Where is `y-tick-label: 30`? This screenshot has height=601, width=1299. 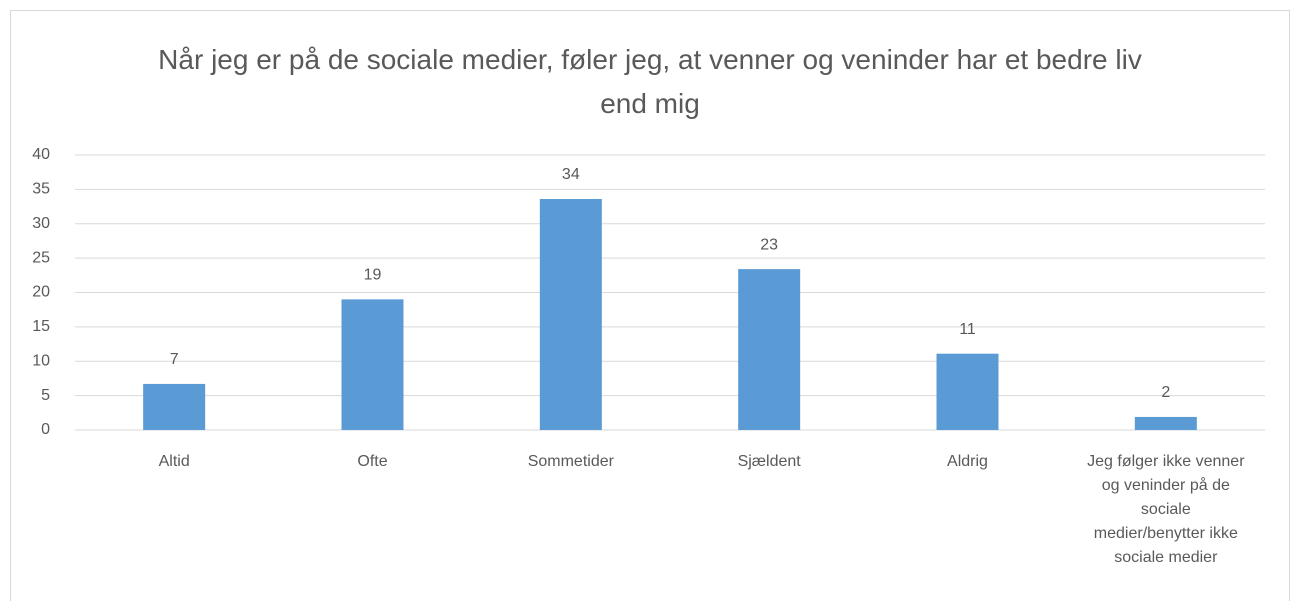 y-tick-label: 30 is located at coordinates (41, 223).